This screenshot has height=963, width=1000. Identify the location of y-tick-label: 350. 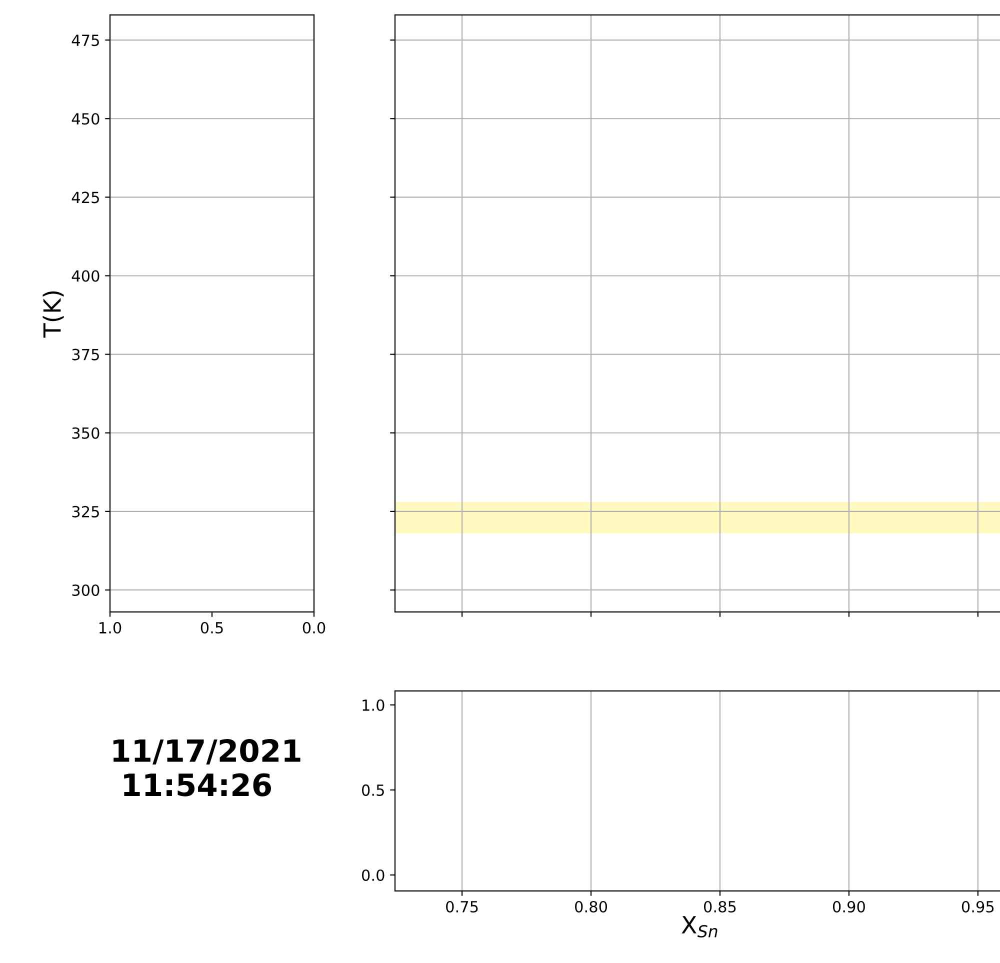
(86, 433).